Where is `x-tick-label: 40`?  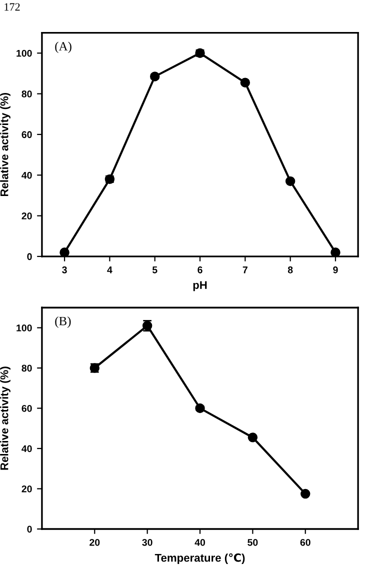 x-tick-label: 40 is located at coordinates (200, 542).